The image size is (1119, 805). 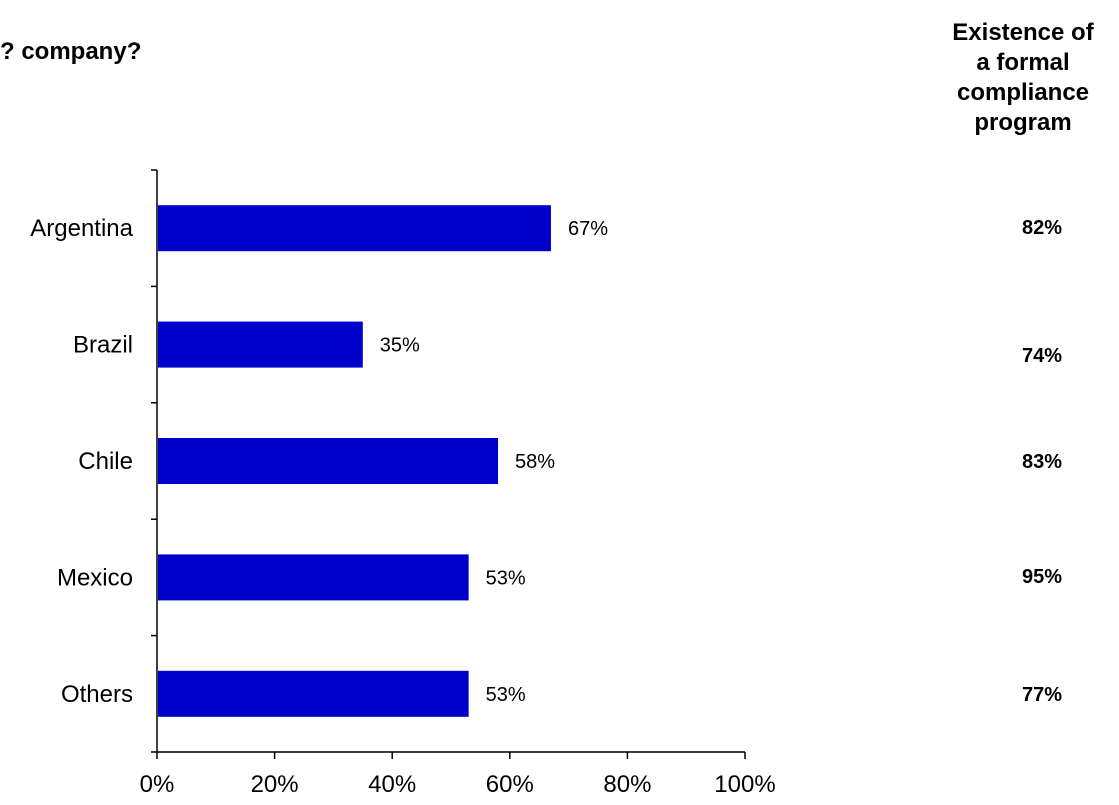 I want to click on bar-mexico, so click(x=313, y=577).